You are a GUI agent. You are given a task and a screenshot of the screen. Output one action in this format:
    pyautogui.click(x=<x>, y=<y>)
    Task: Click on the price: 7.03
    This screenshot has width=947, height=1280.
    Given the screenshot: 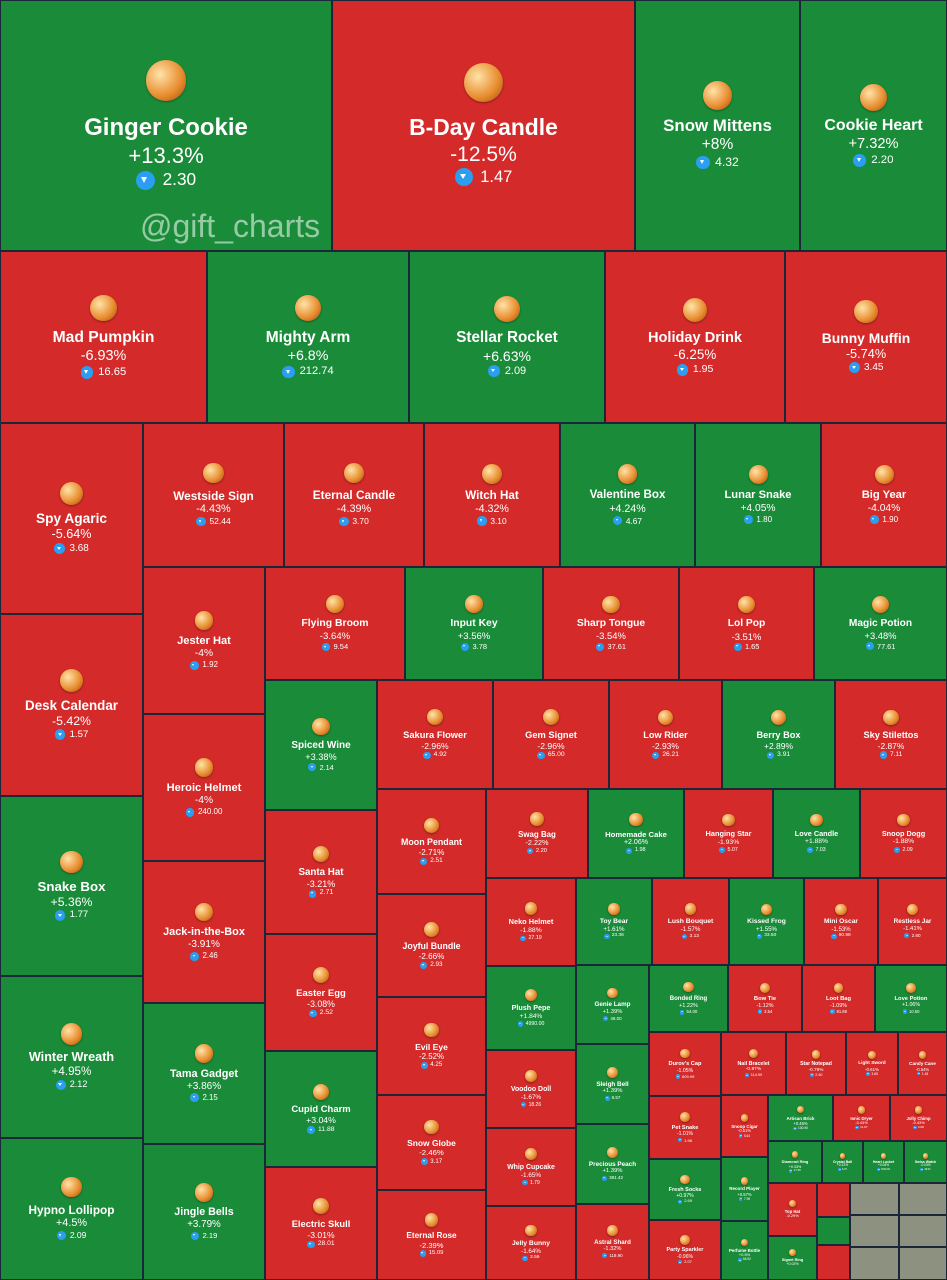 What is the action you would take?
    pyautogui.click(x=820, y=849)
    